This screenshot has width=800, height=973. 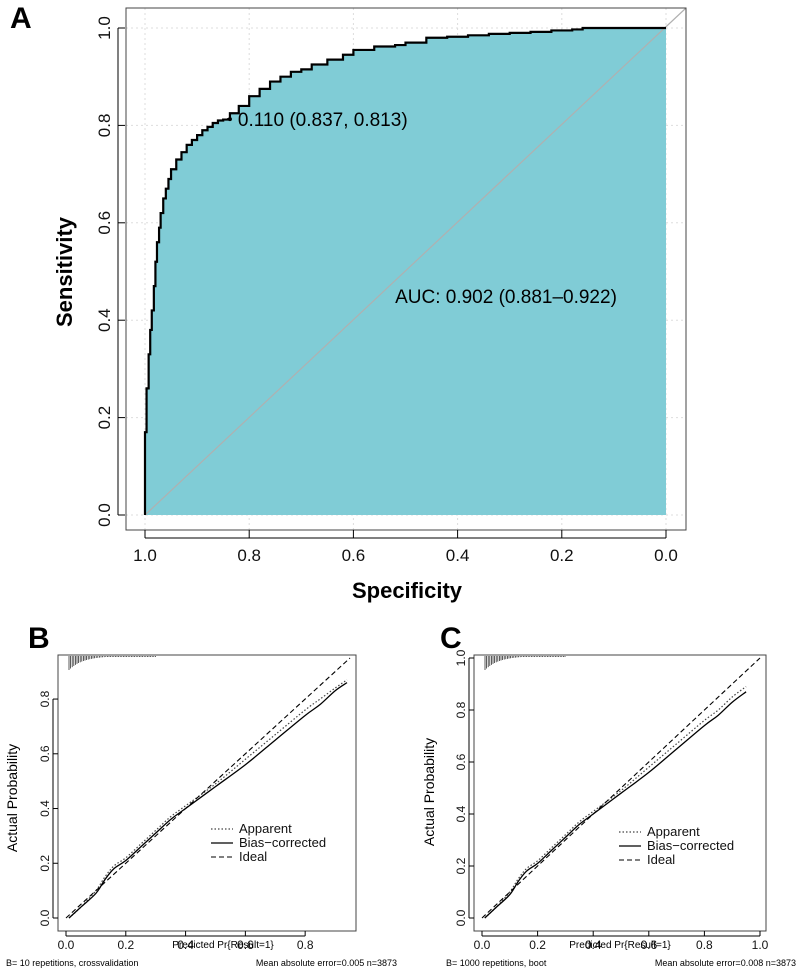 I want to click on panel-c-y-label: Actual Probability, so click(x=429, y=792).